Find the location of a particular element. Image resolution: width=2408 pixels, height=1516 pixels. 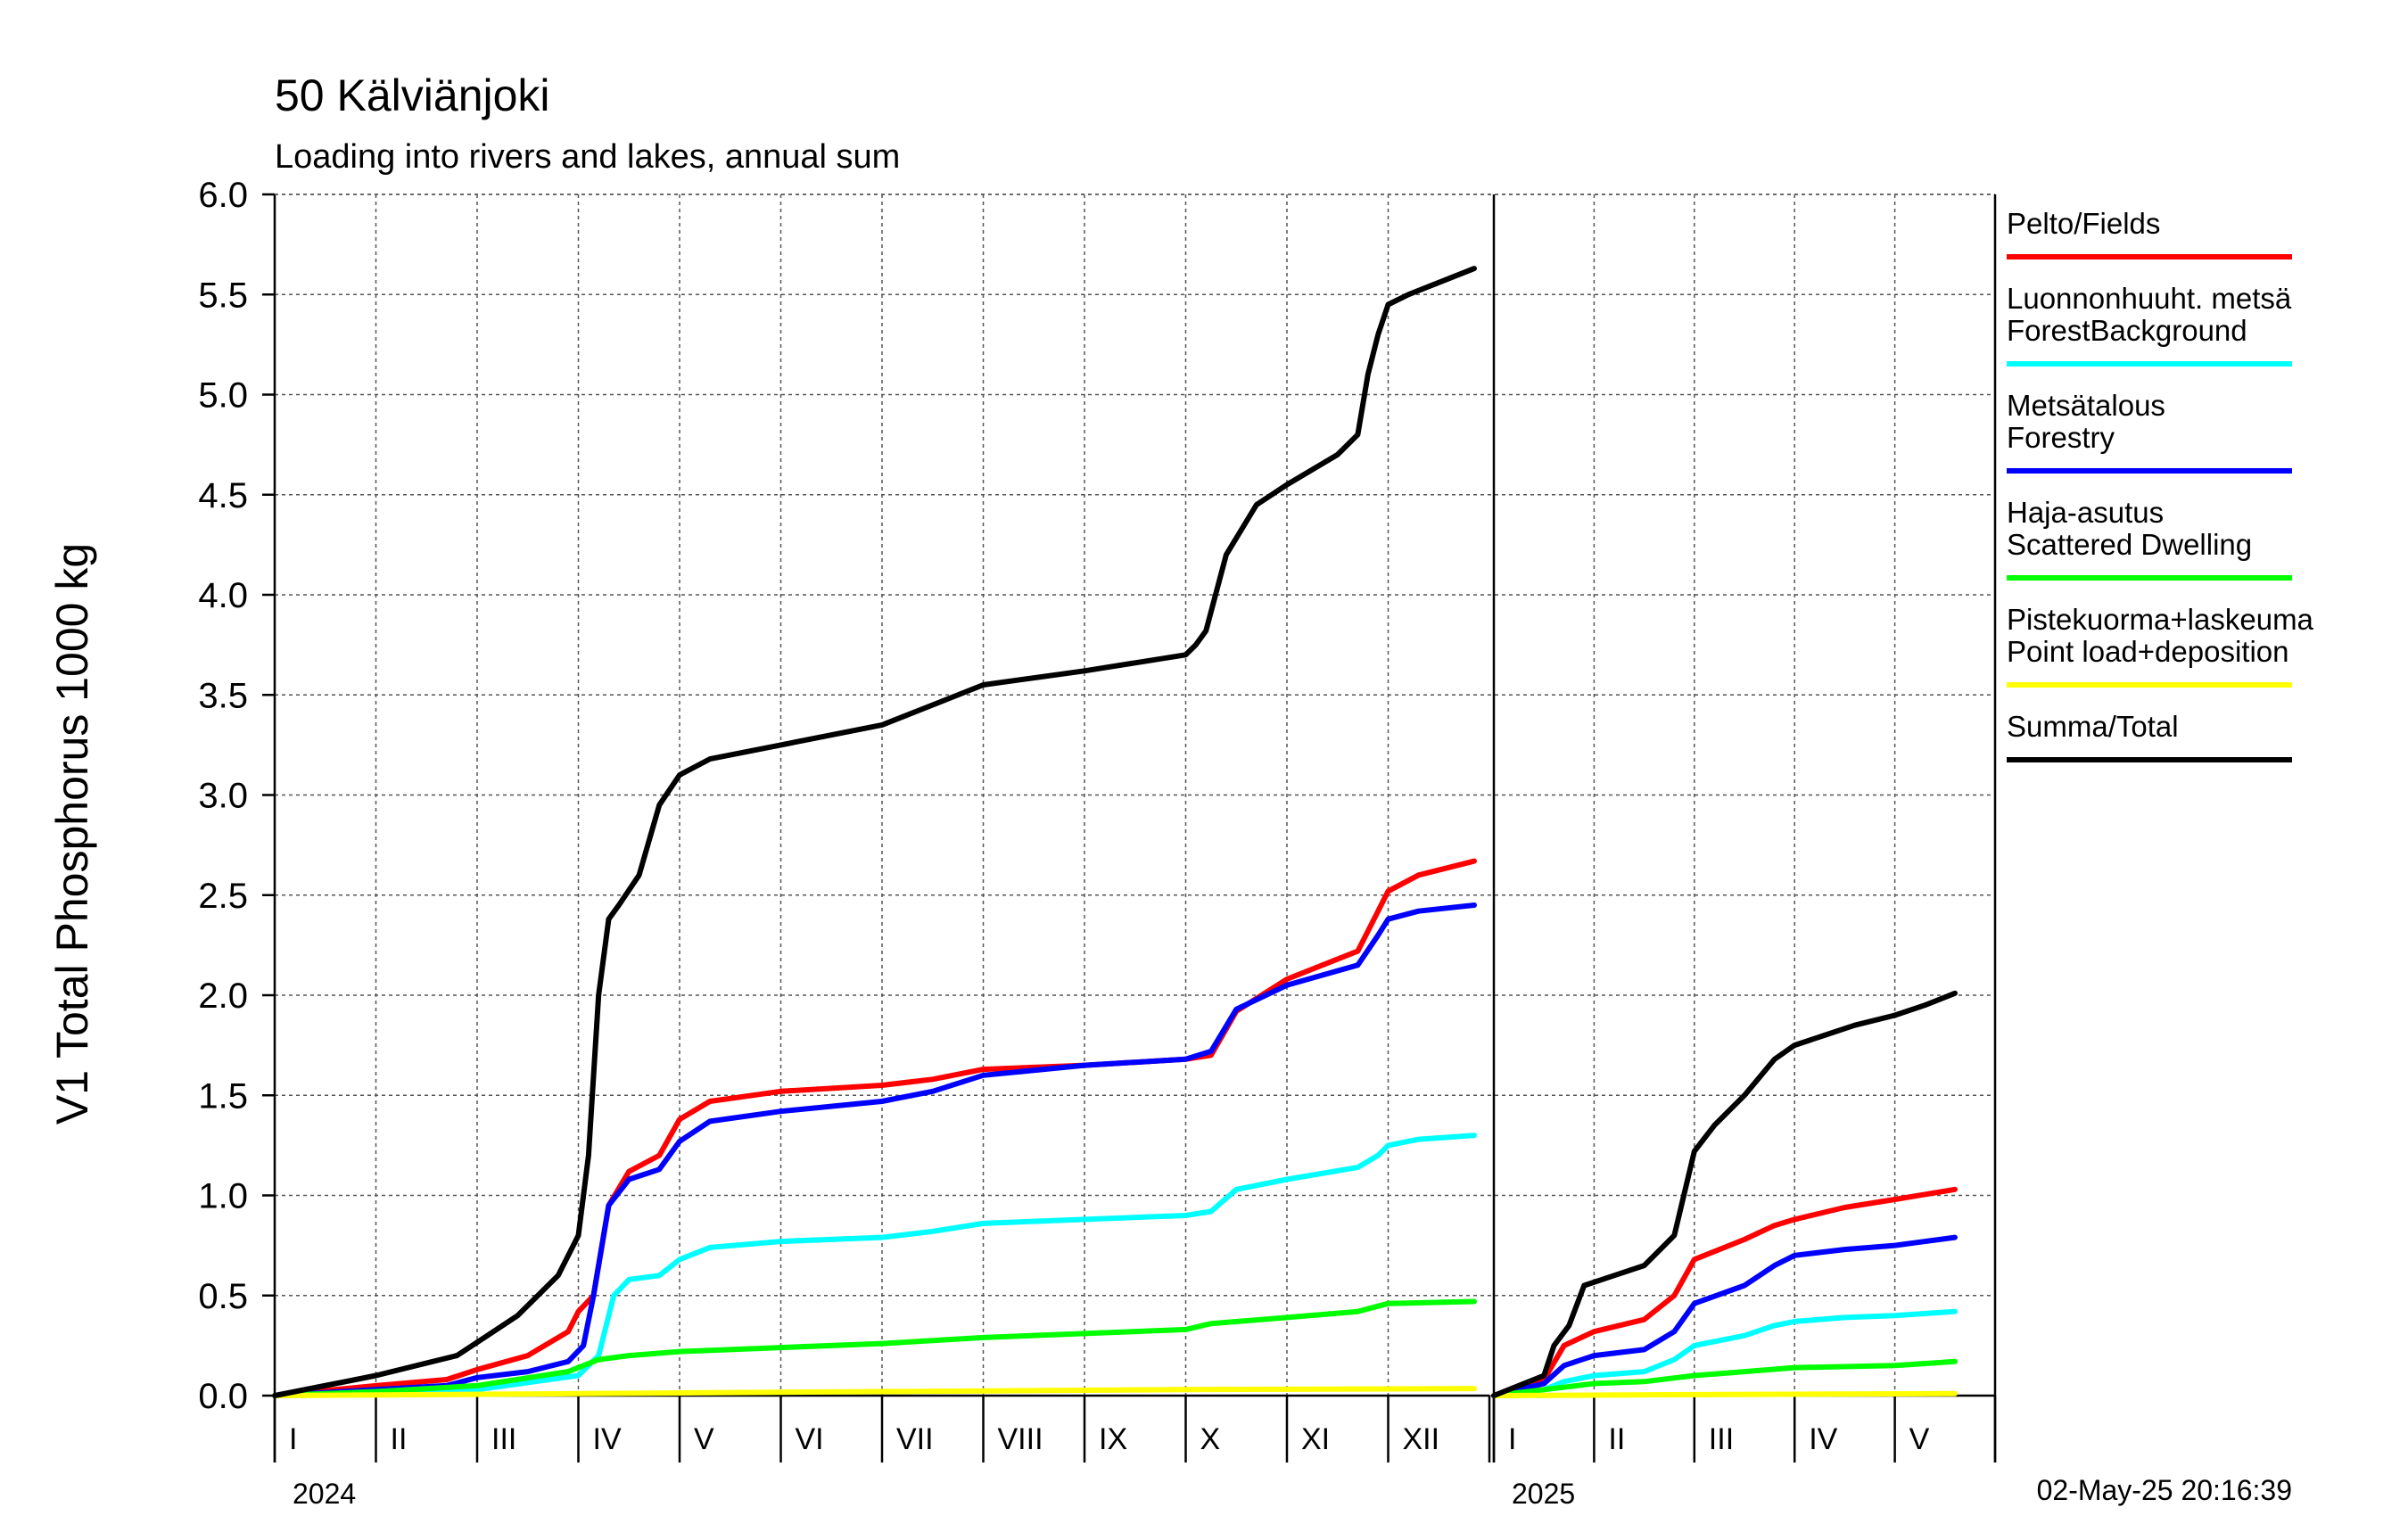

month-label: VIII is located at coordinates (1020, 1439).